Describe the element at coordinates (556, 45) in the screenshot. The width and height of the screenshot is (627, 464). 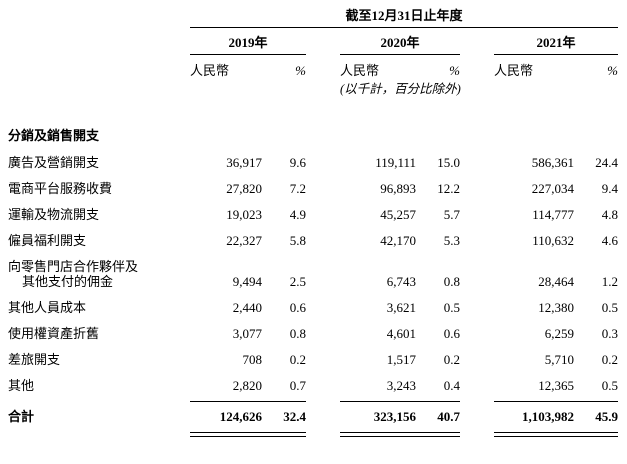
I see `year-2021-label: 2021年` at that location.